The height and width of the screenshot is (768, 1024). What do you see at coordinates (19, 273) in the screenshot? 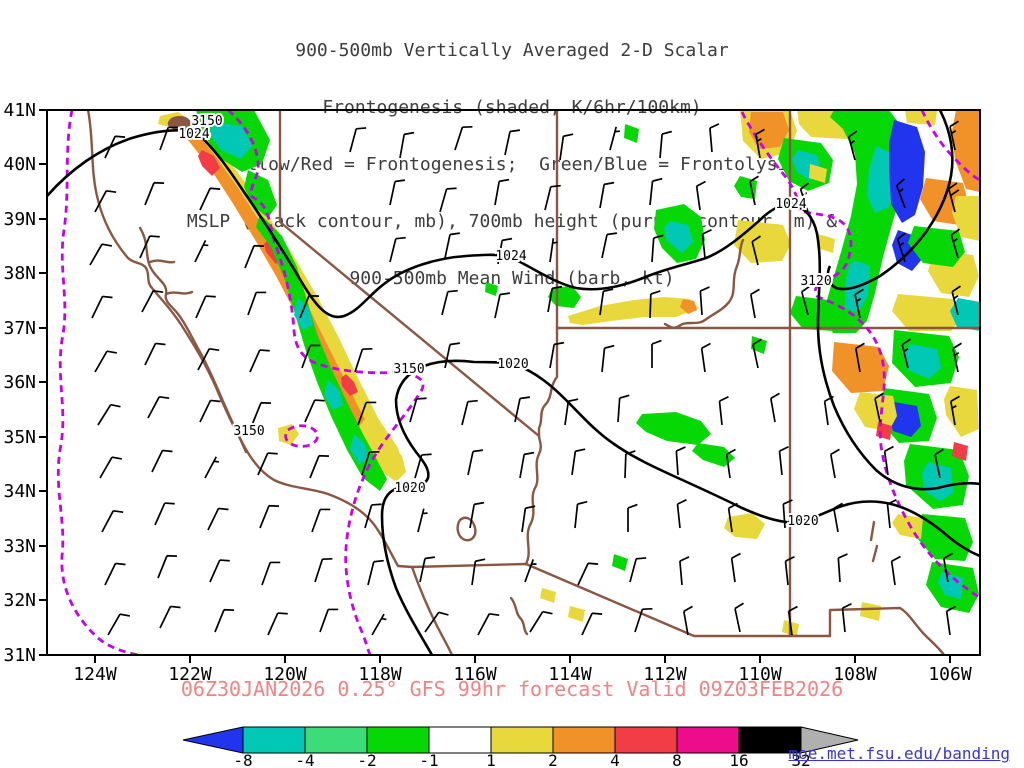
I see `lat-tick-label: 38N` at bounding box center [19, 273].